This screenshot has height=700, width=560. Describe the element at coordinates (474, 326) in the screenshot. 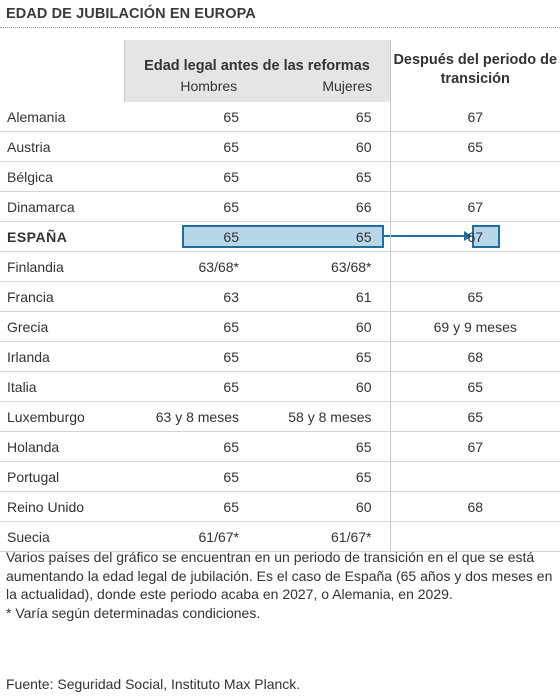

I see `row-after: 69 y 9 meses` at that location.